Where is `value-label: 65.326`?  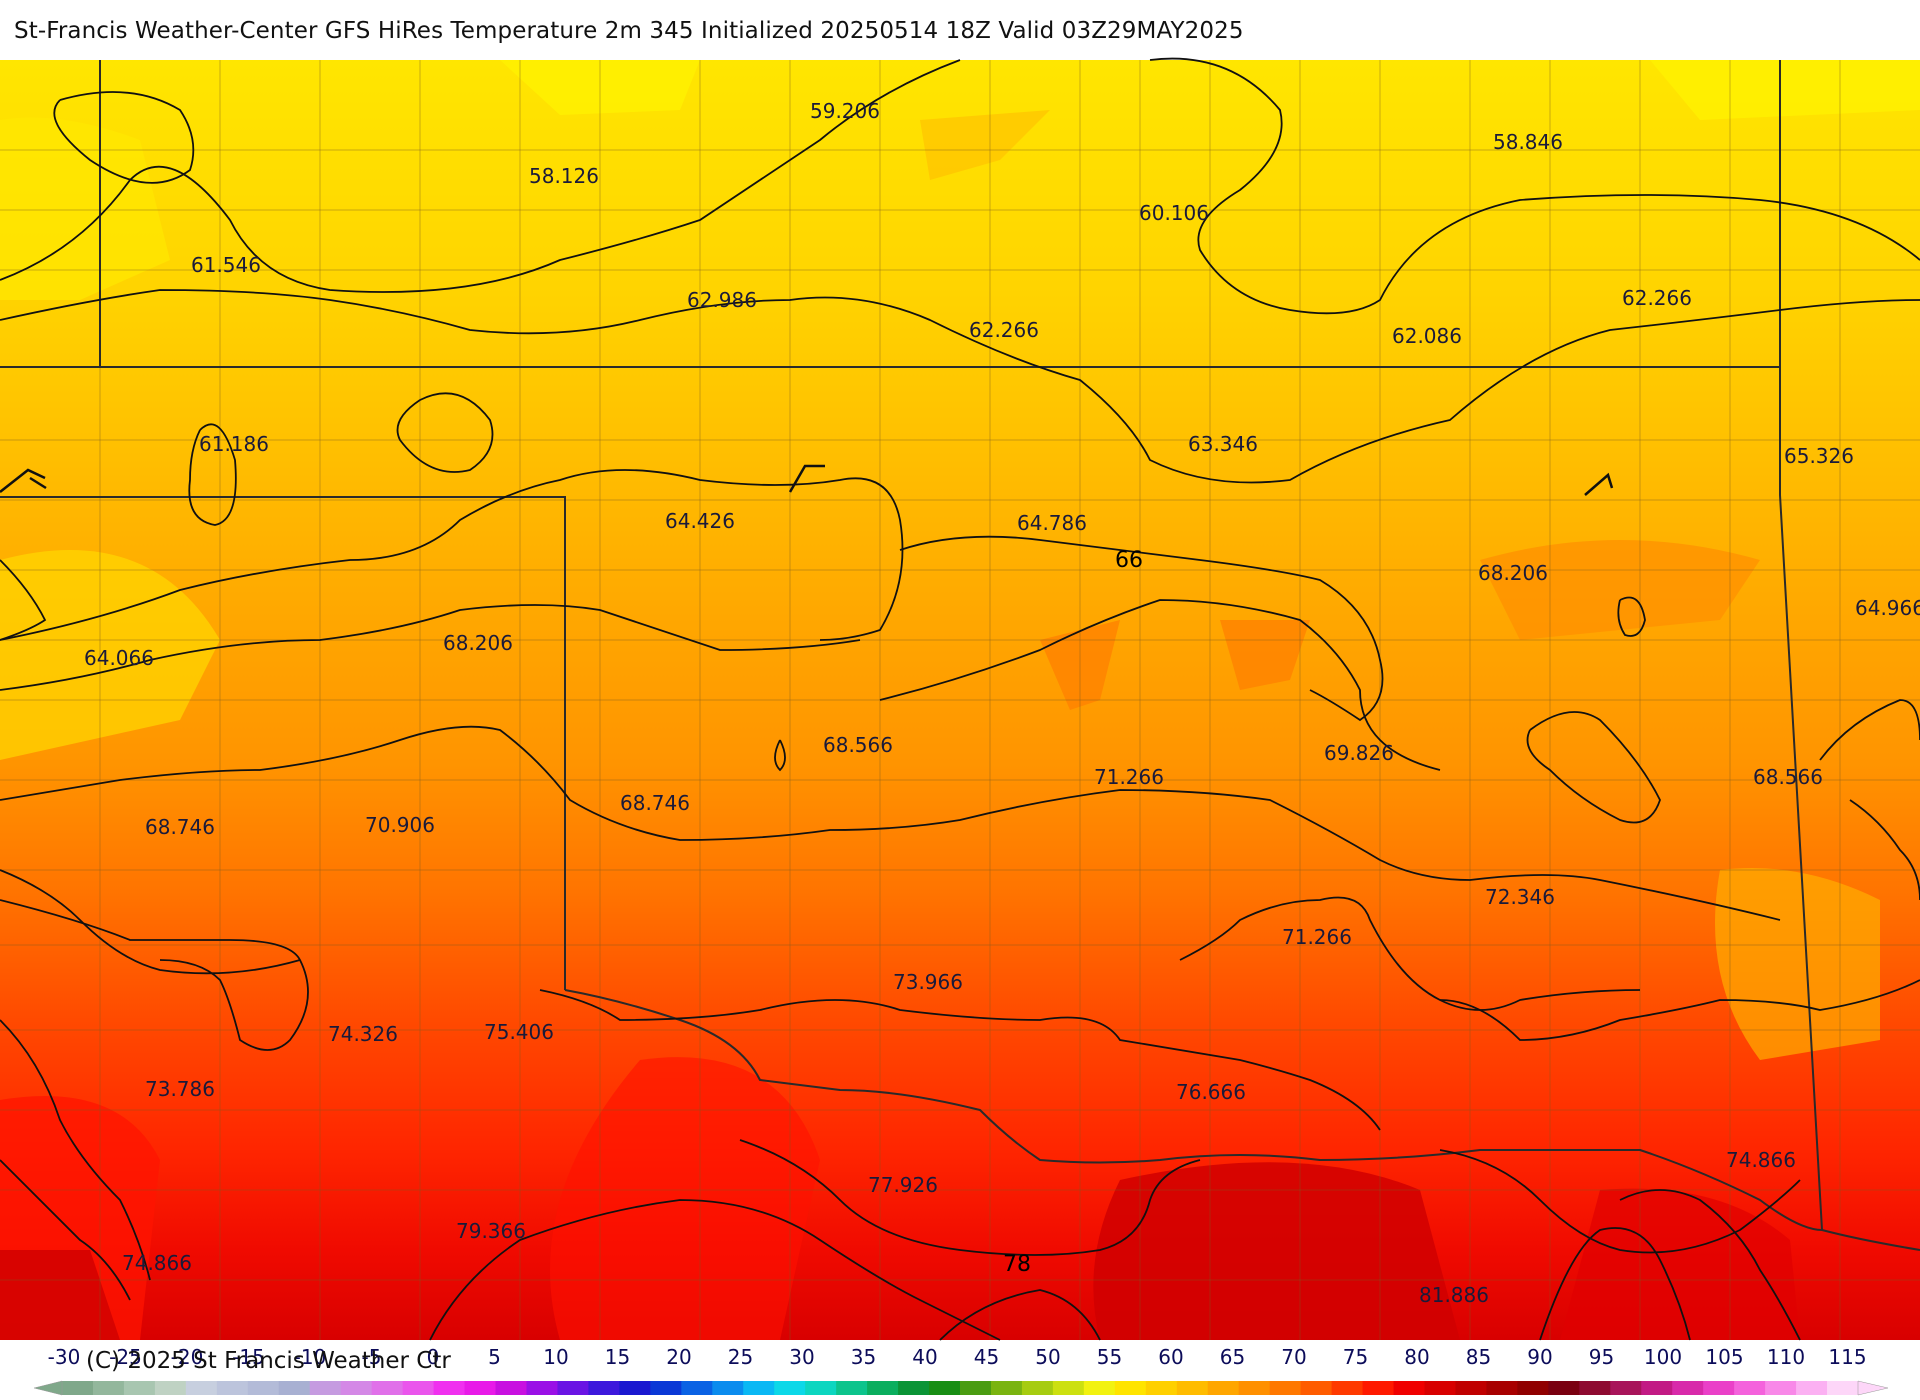 value-label: 65.326 is located at coordinates (1819, 456).